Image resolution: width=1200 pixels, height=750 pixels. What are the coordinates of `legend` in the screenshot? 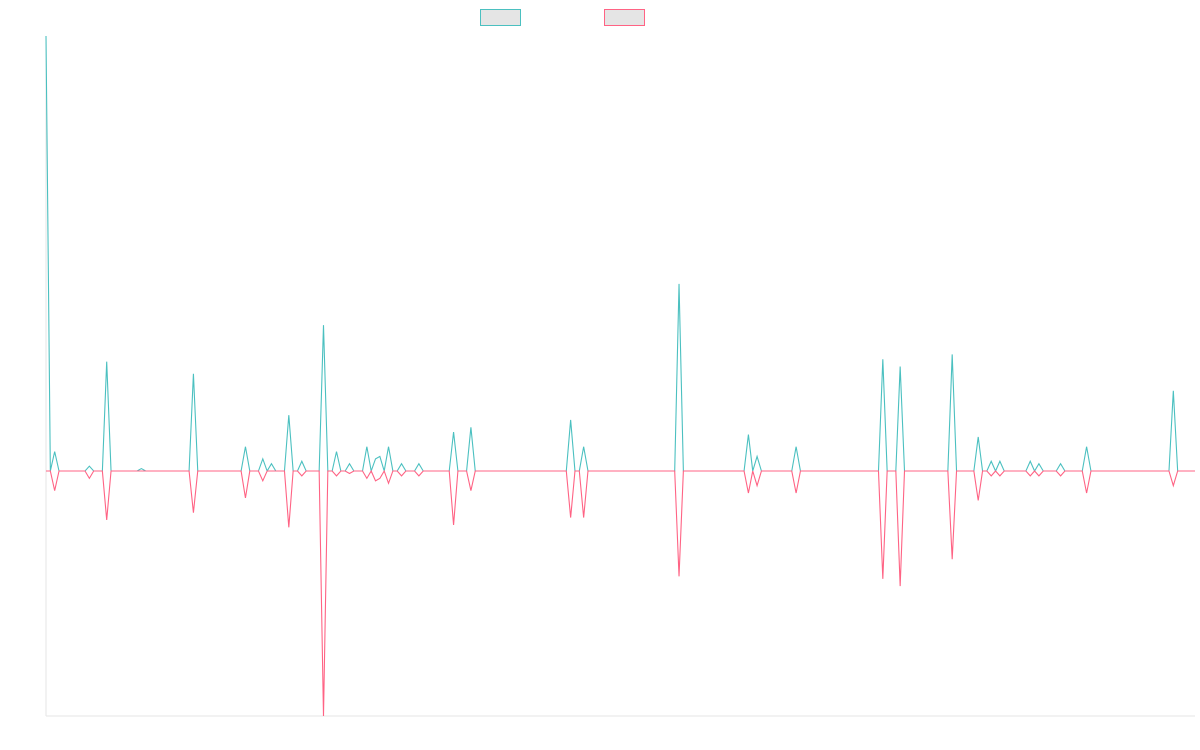 It's located at (562, 17).